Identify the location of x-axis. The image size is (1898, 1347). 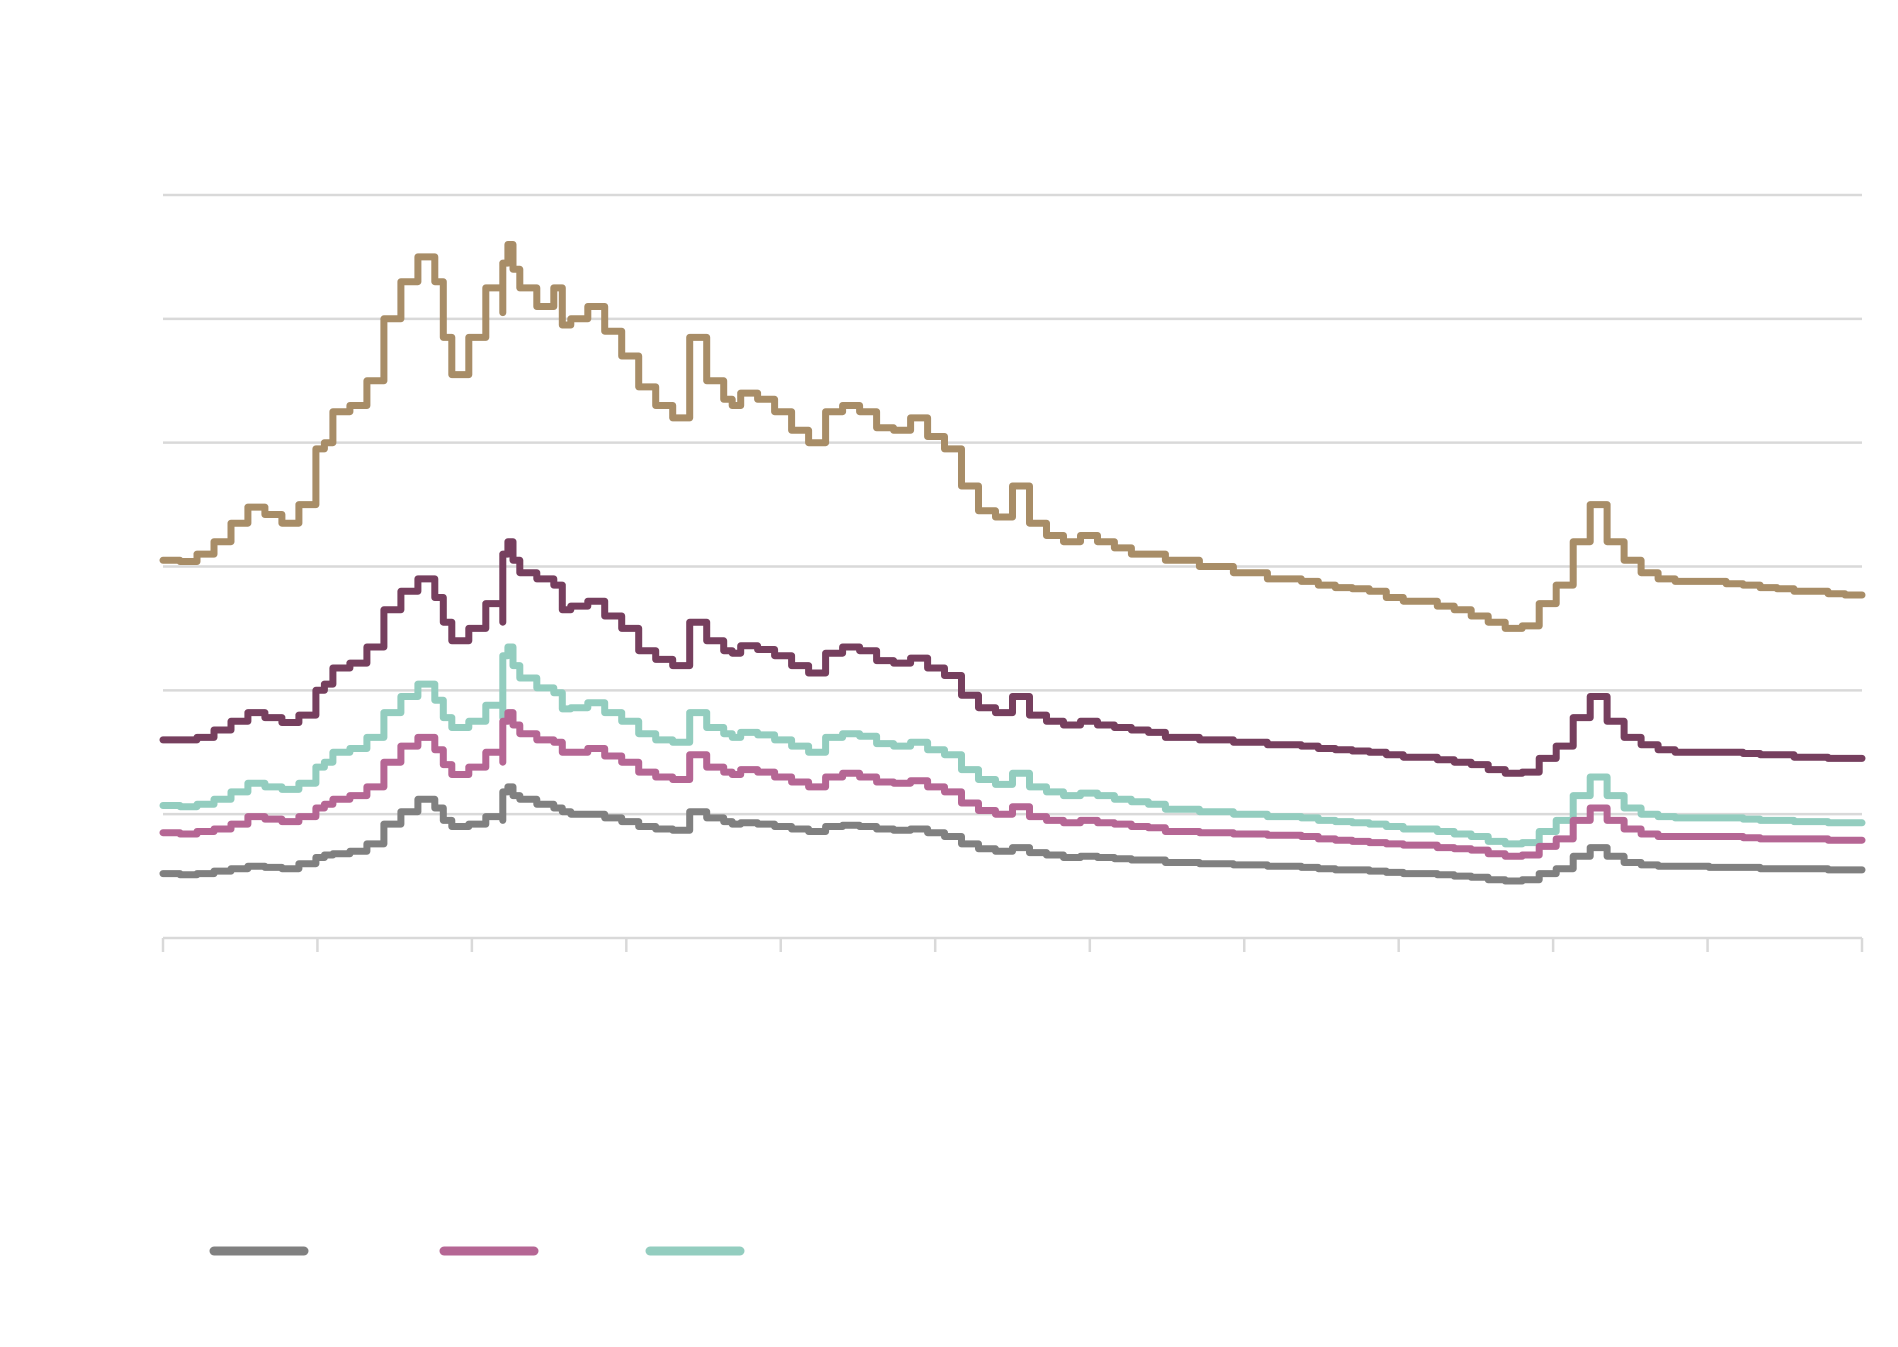
(1012, 944).